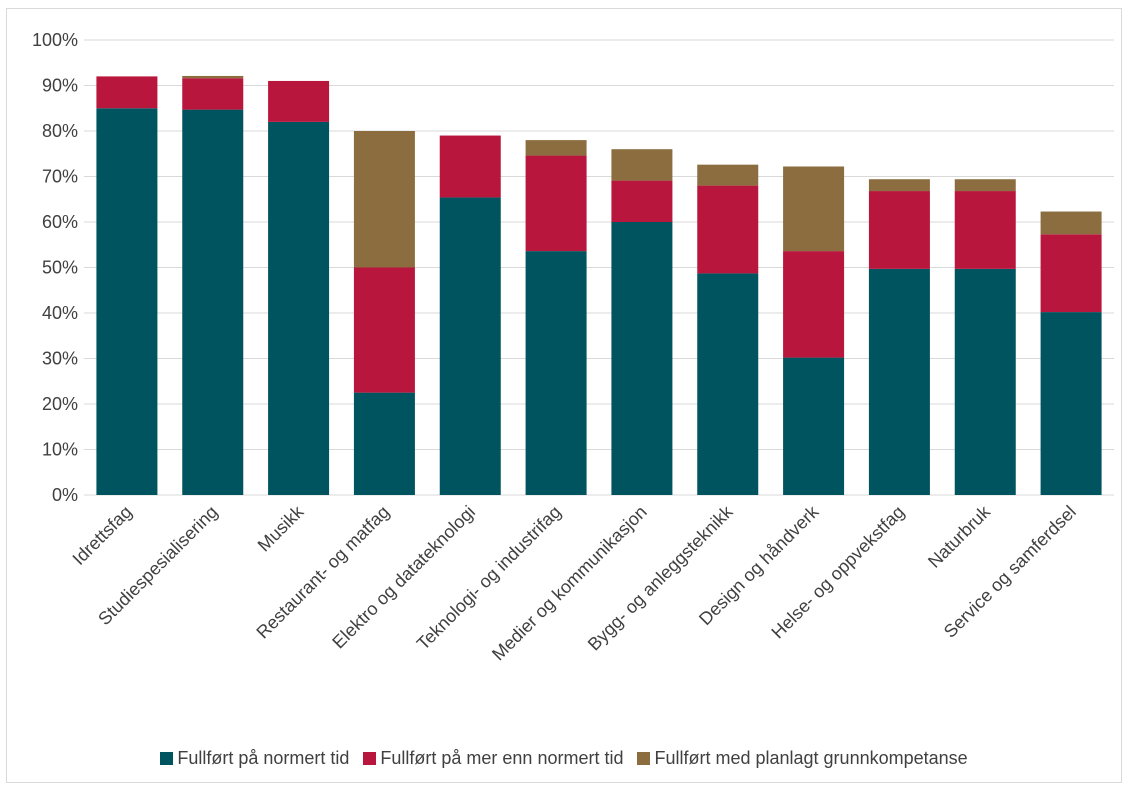 Image resolution: width=1128 pixels, height=787 pixels. I want to click on y-tick-label: 10%, so click(60, 450).